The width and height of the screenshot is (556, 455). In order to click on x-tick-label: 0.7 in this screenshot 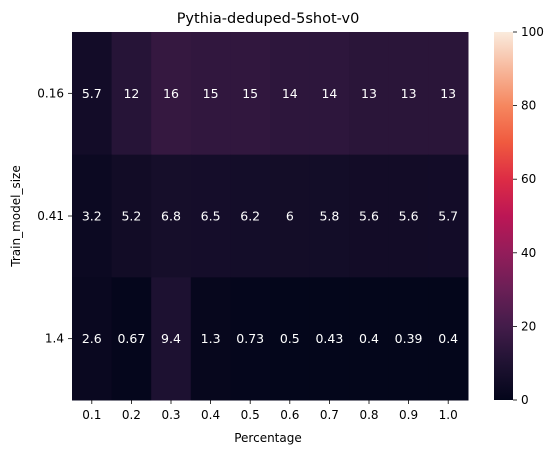, I will do `click(329, 415)`.